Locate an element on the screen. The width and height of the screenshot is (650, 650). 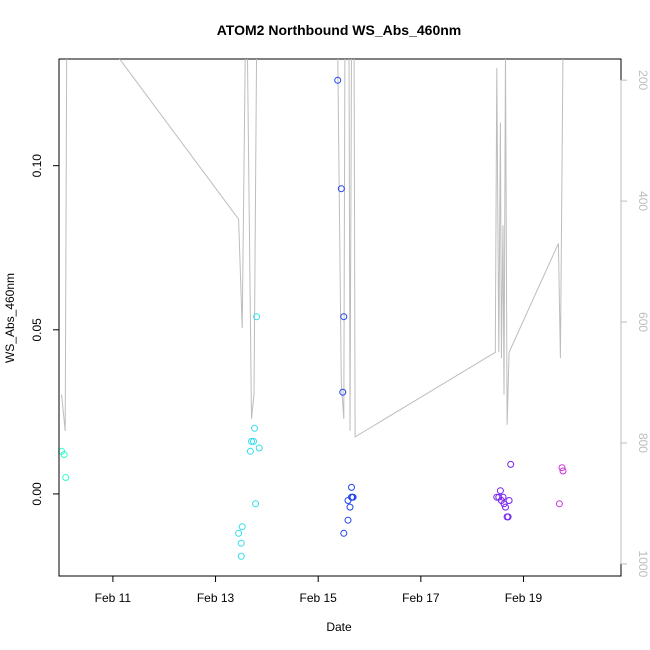
y-tick-label: 0.10 is located at coordinates (37, 166).